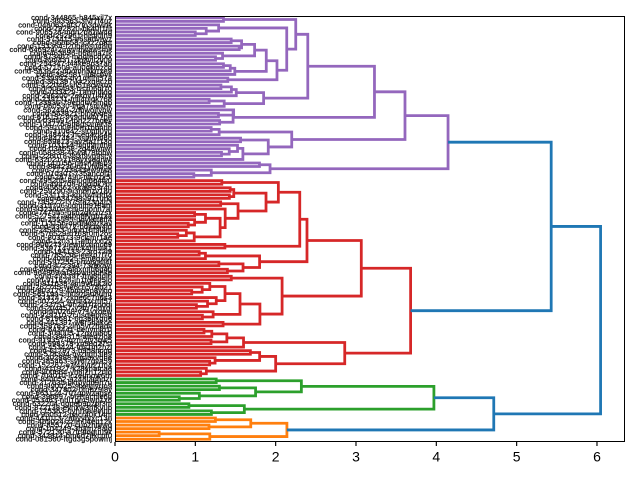 The width and height of the screenshot is (640, 485). I want to click on svg-text: cond-646924-2myvmwawsmk, so click(61, 49).